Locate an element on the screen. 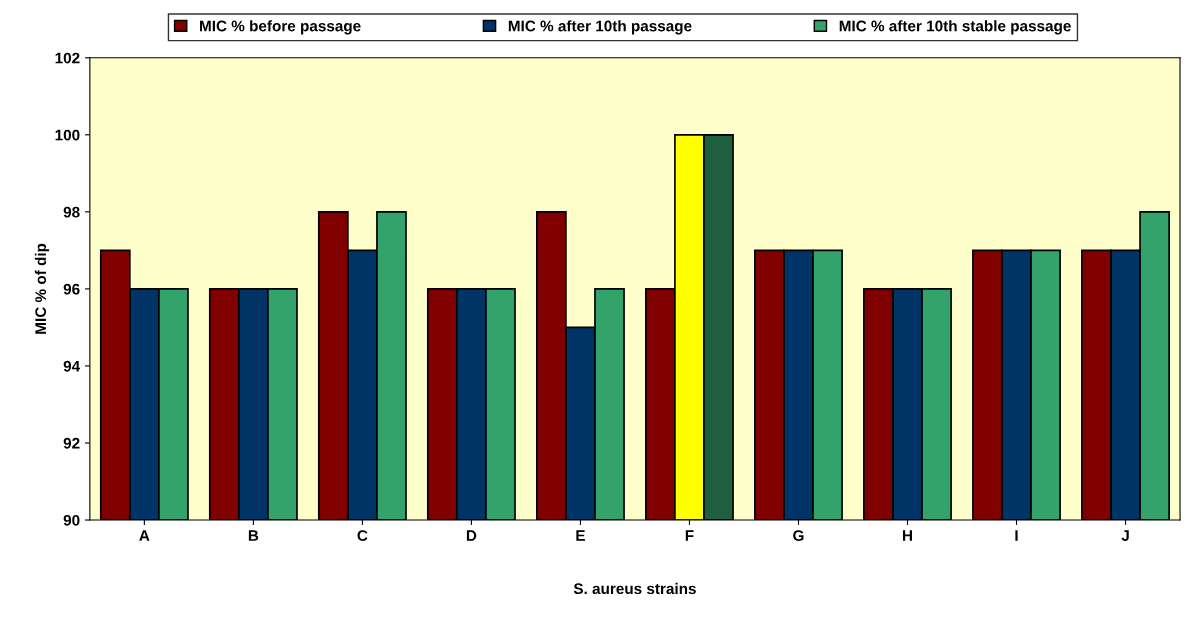 This screenshot has height=642, width=1198. x-axis-title: S. aureus strains is located at coordinates (634, 588).